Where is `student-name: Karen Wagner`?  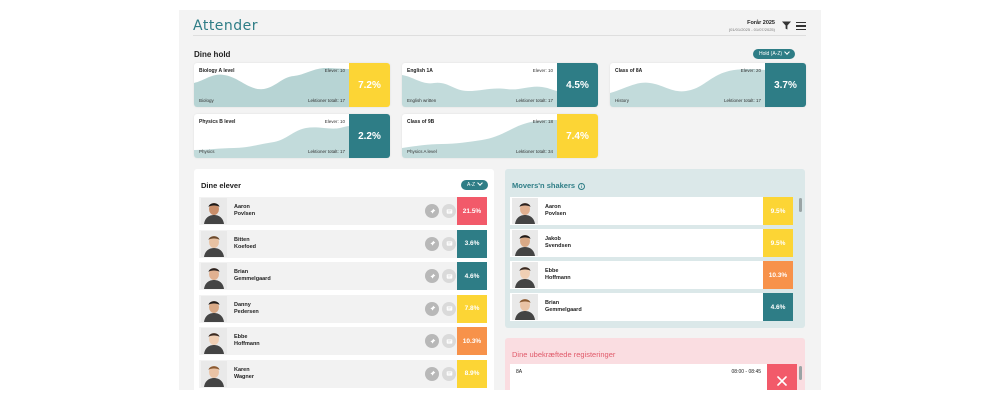 student-name: Karen Wagner is located at coordinates (244, 374).